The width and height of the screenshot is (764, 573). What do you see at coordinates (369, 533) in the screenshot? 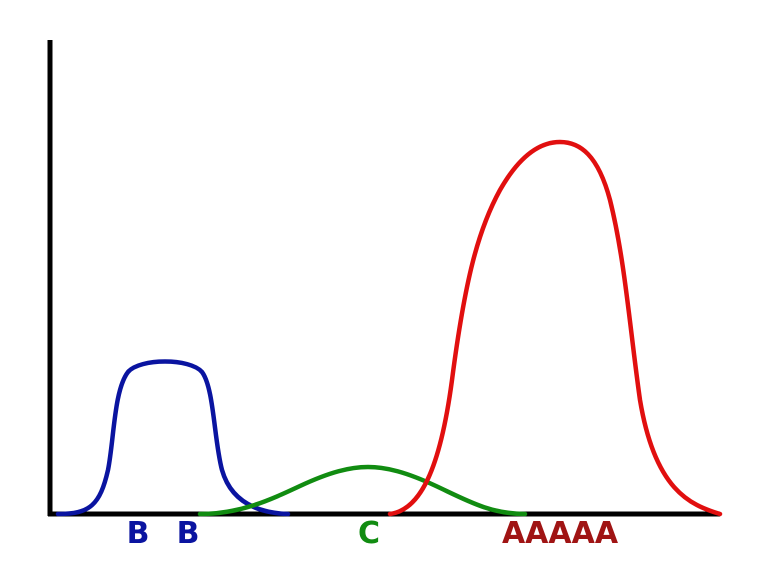
I see `label-c: C` at bounding box center [369, 533].